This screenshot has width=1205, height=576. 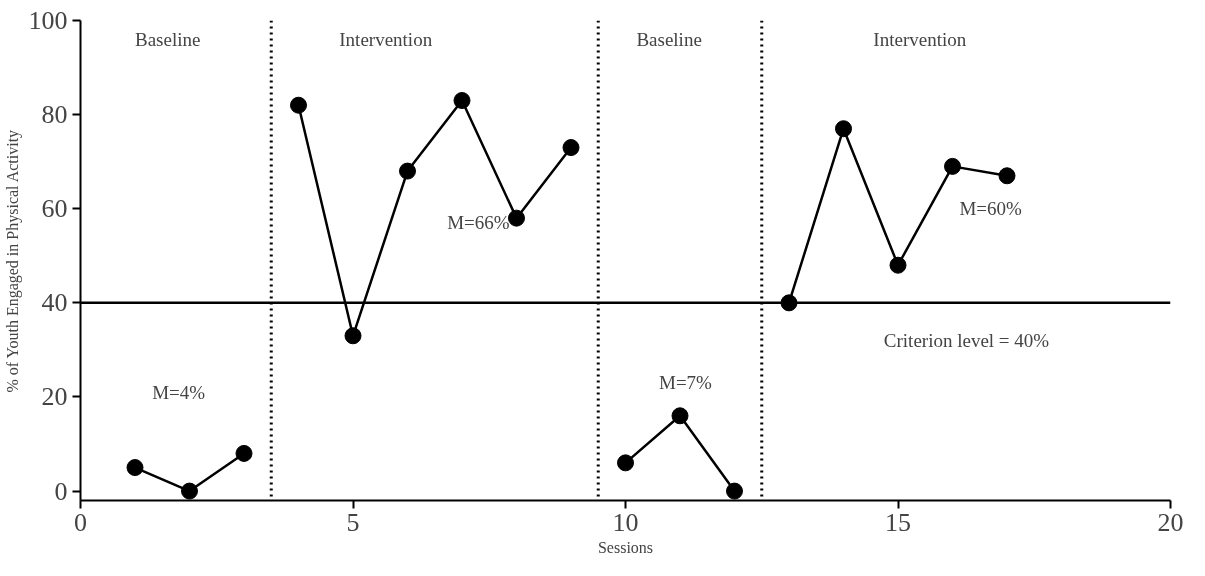 What do you see at coordinates (48, 20) in the screenshot?
I see `y-tick-label: 100` at bounding box center [48, 20].